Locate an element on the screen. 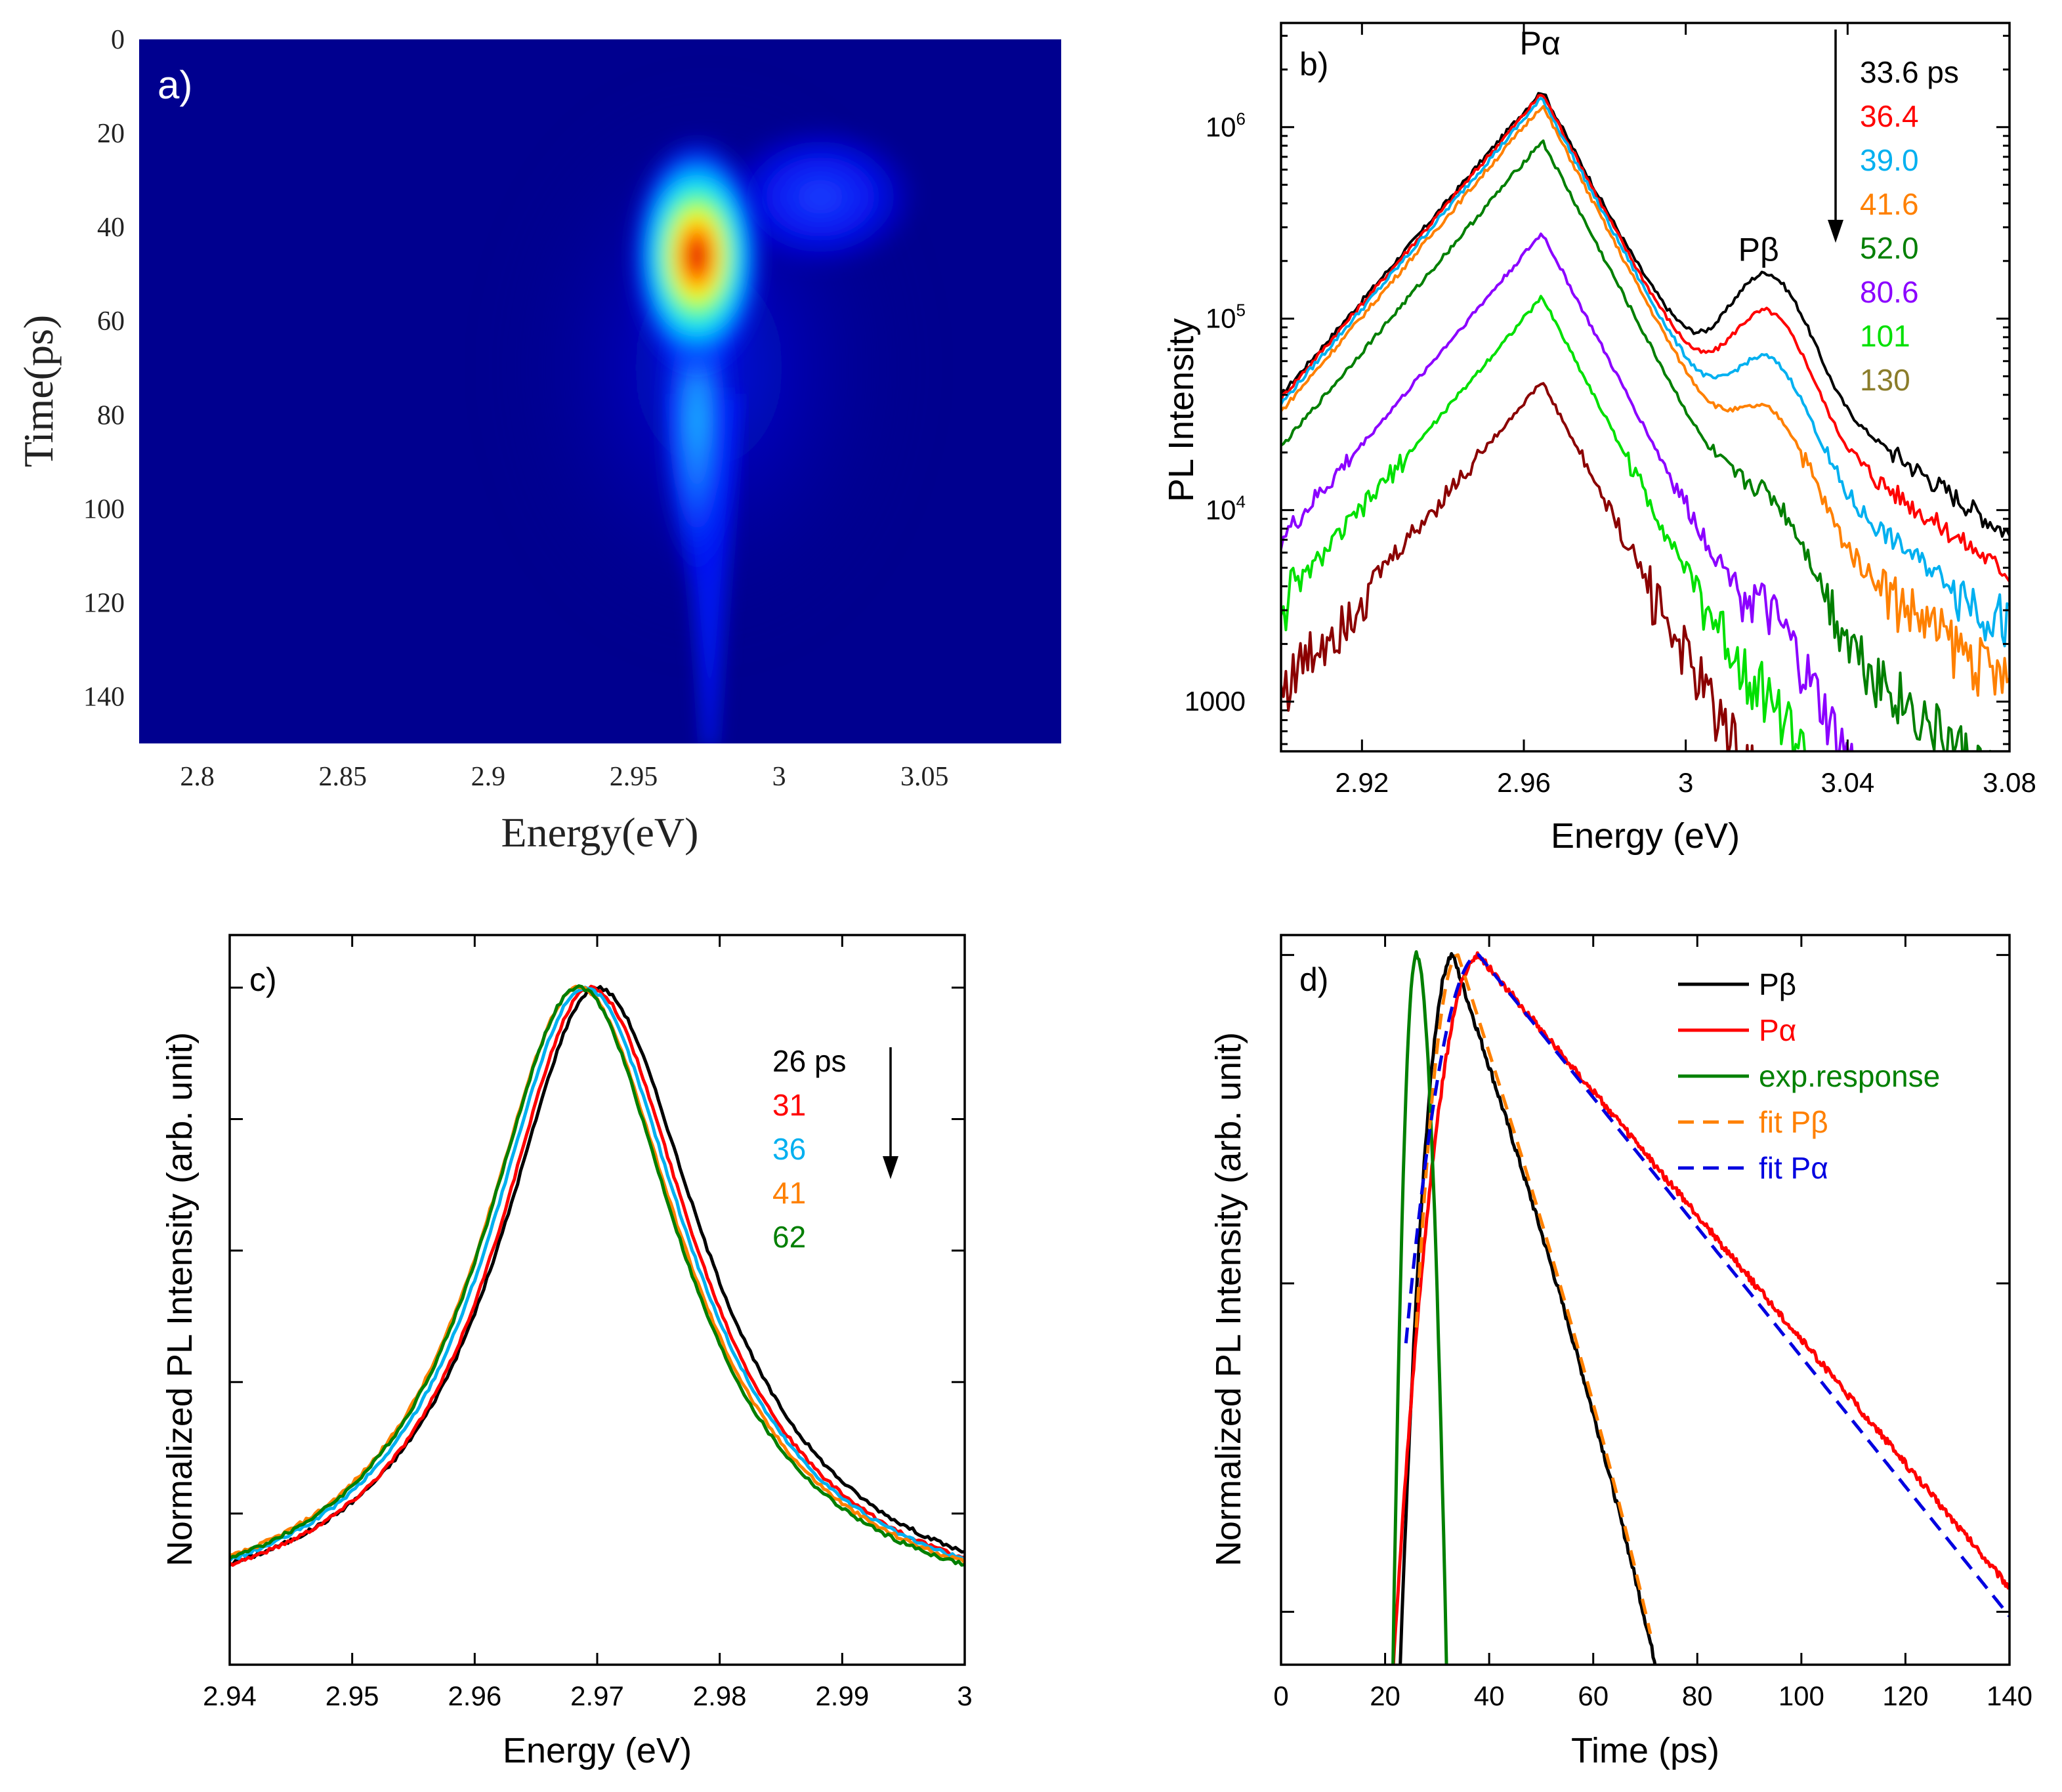 This screenshot has width=2062, height=1792. panel-d-frame is located at coordinates (1645, 1300).